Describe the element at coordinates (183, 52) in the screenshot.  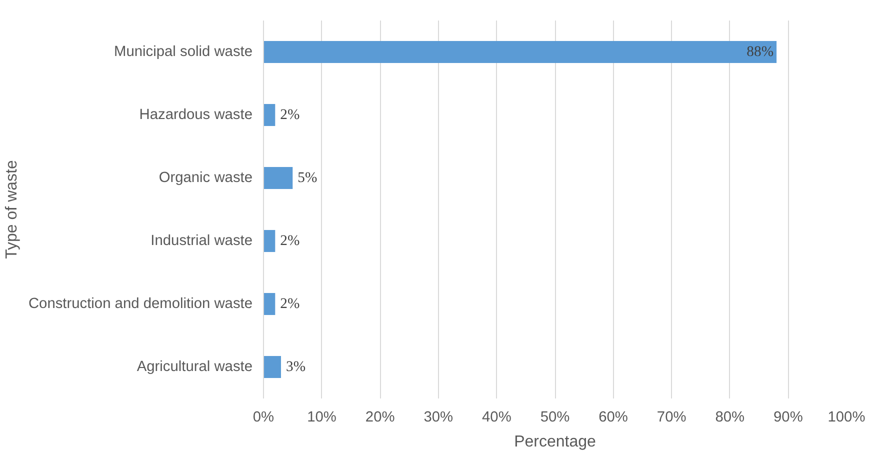
I see `y-tick-label: Municipal solid waste` at that location.